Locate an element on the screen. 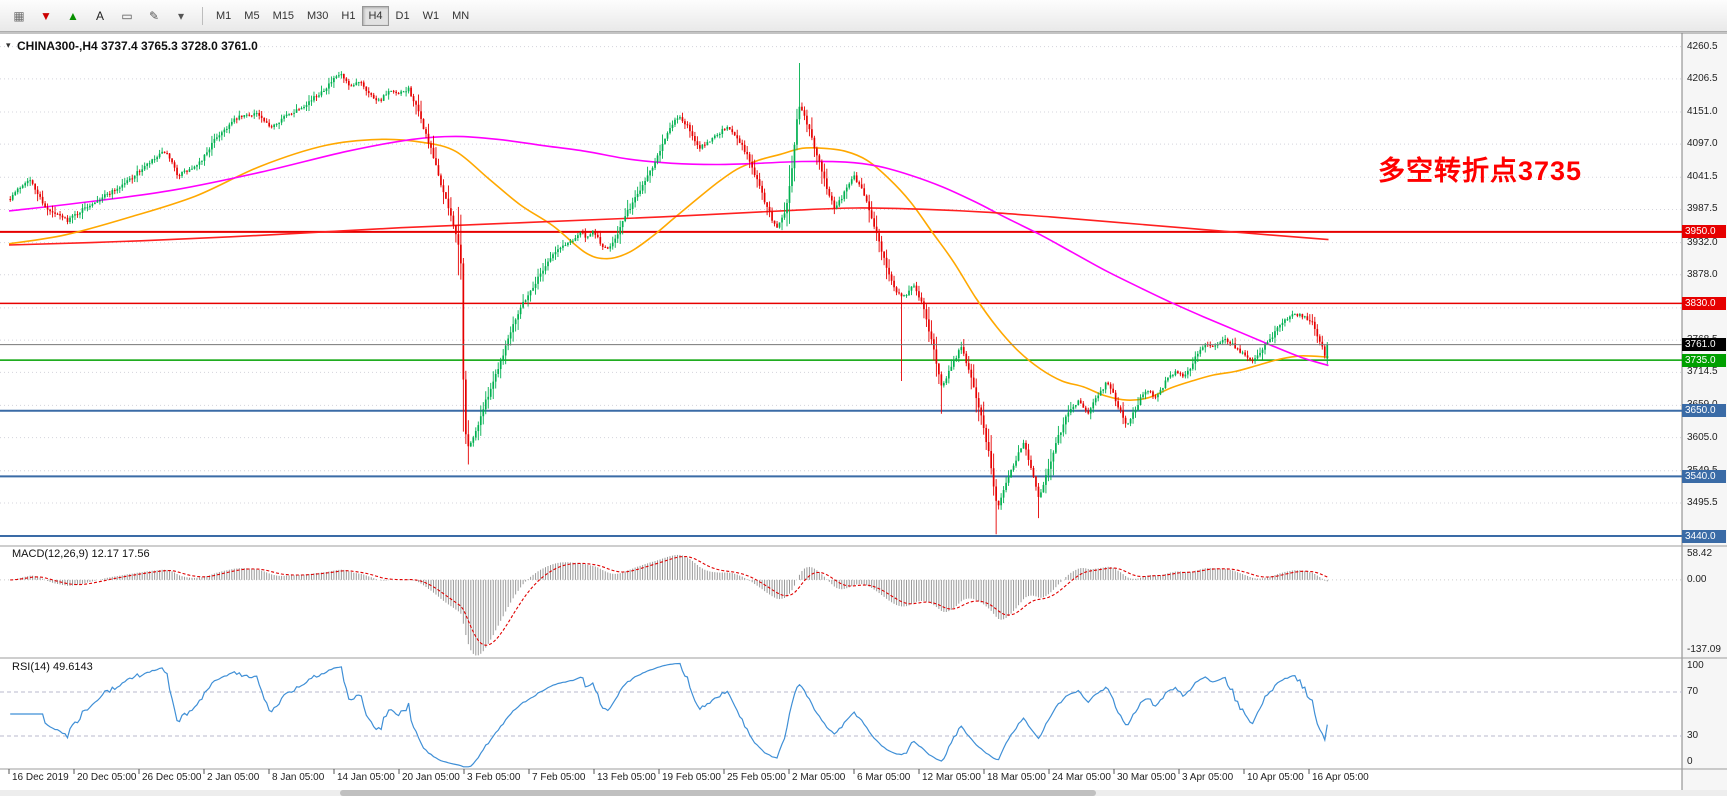 The width and height of the screenshot is (1727, 796). price-axis-label: 4206.5 is located at coordinates (1702, 78).